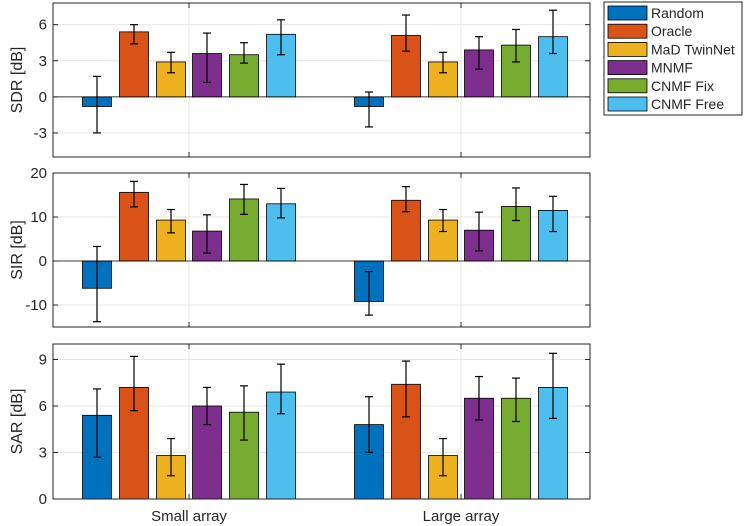 The image size is (747, 526). What do you see at coordinates (38, 217) in the screenshot?
I see `y-tick-label: 10` at bounding box center [38, 217].